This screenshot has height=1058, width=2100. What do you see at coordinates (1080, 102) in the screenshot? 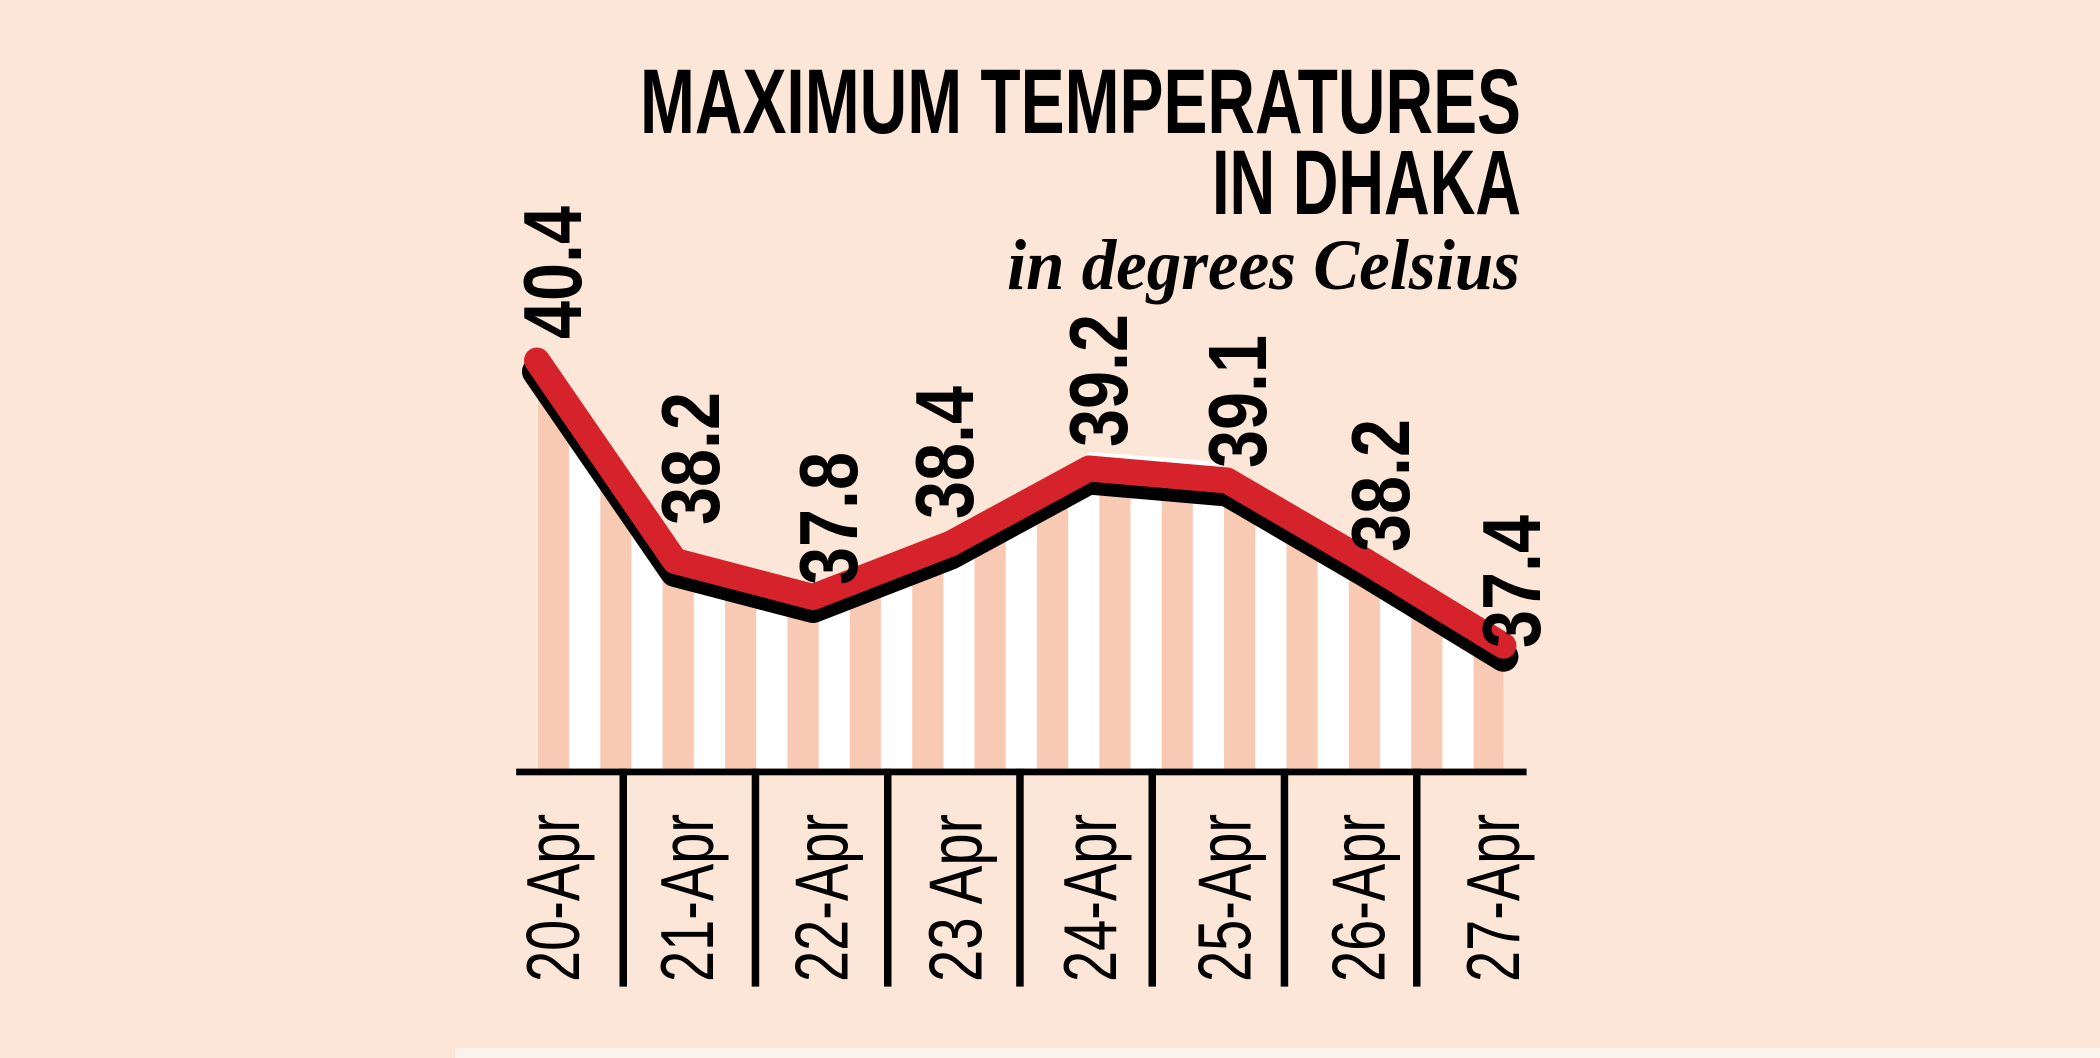
I see `svg-text: MAXIMUM TEMPERATURES` at bounding box center [1080, 102].